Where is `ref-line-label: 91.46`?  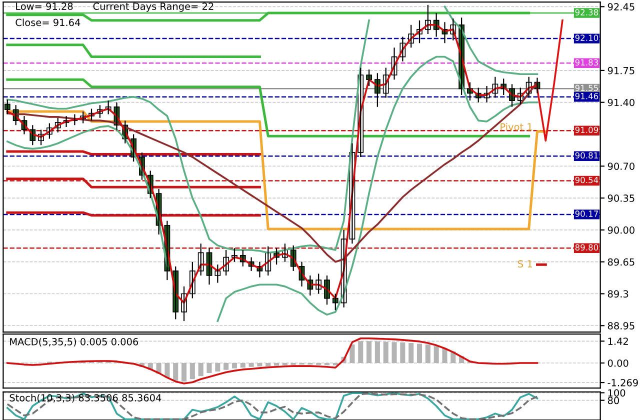
ref-line-label: 91.46 is located at coordinates (586, 96).